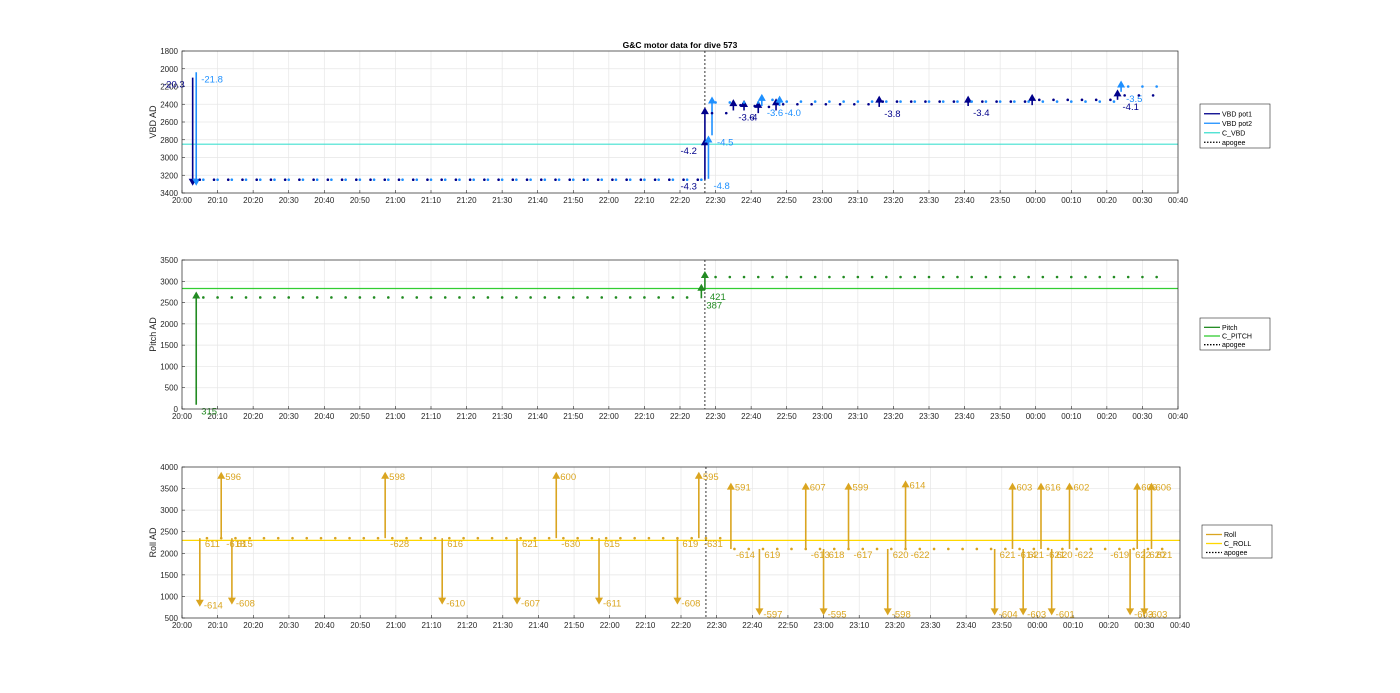 Image resolution: width=1400 pixels, height=693 pixels. Describe the element at coordinates (169, 489) in the screenshot. I see `y-tick-label: 3500` at that location.